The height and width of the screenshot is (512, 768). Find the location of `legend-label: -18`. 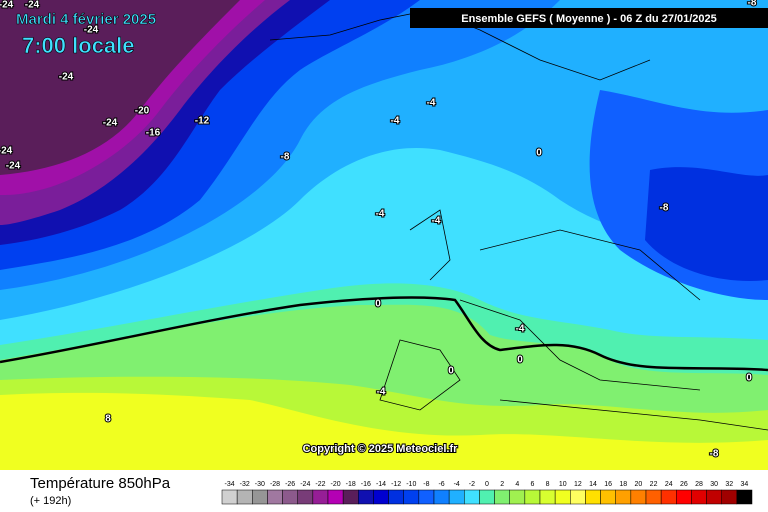

legend-label: -18 is located at coordinates (351, 484).